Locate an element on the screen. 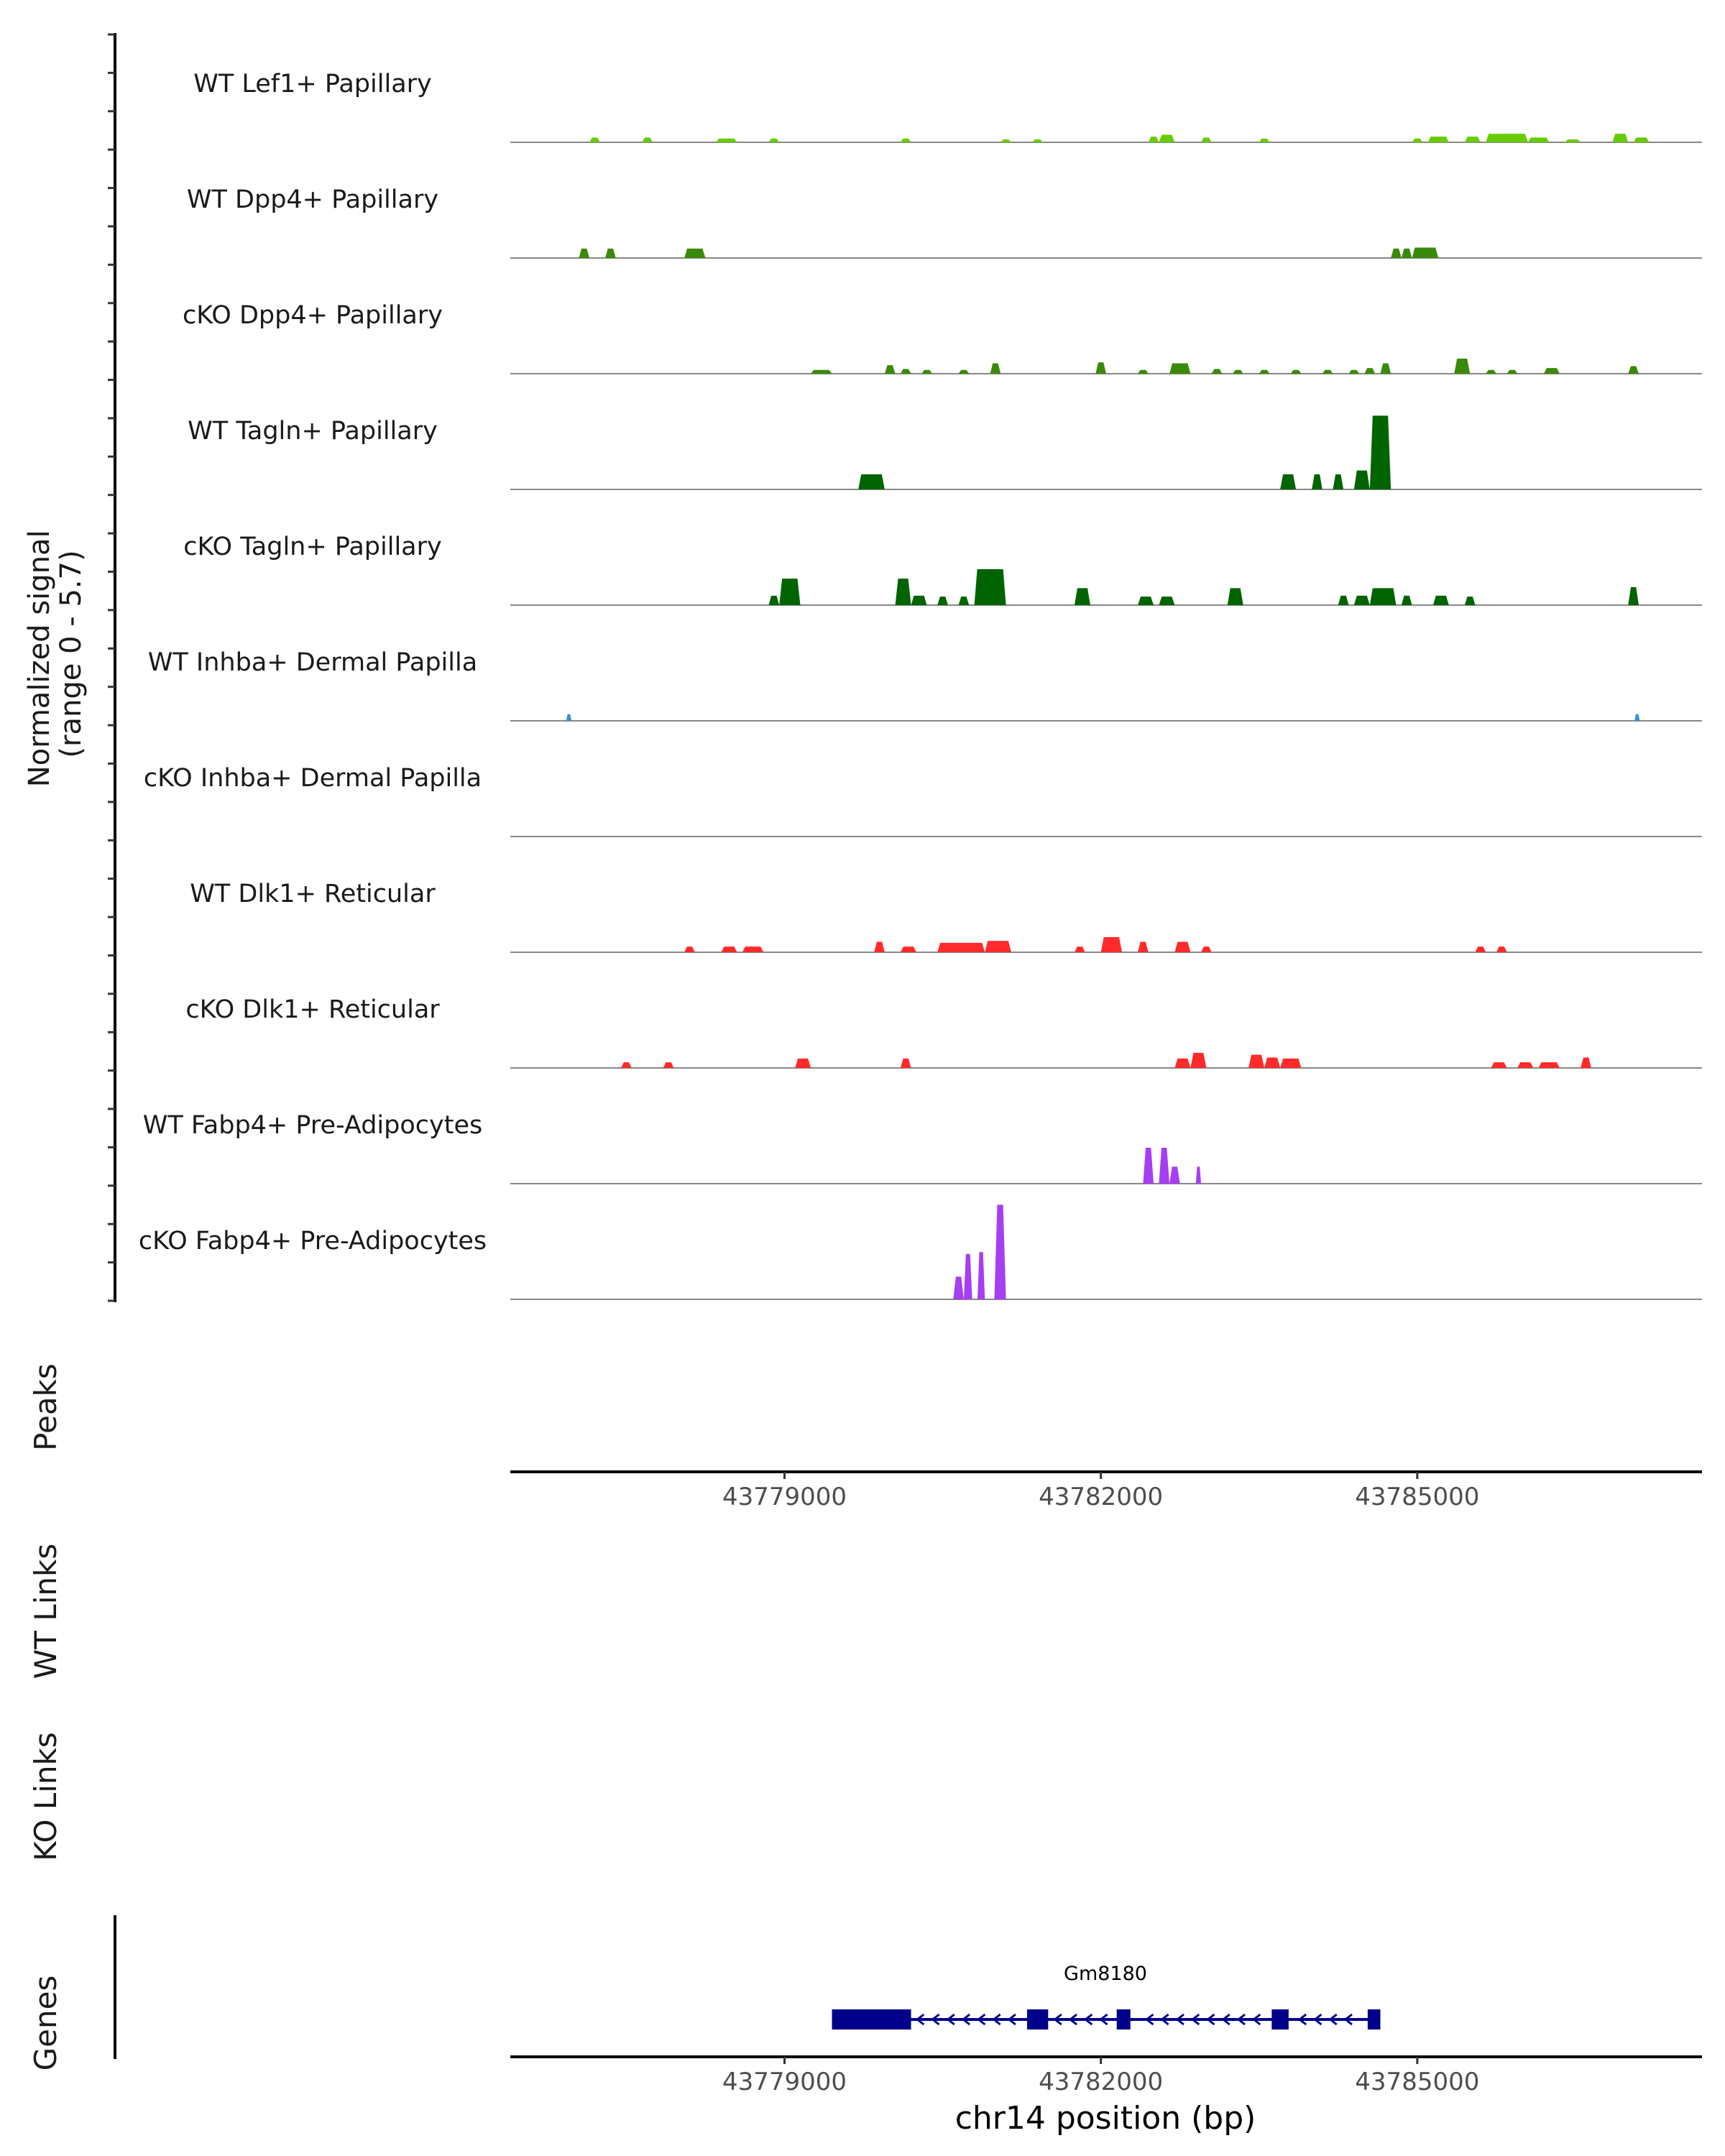  coverage-track: cKO Fabp4+ Pre-Adipocytes is located at coordinates (920, 1252).